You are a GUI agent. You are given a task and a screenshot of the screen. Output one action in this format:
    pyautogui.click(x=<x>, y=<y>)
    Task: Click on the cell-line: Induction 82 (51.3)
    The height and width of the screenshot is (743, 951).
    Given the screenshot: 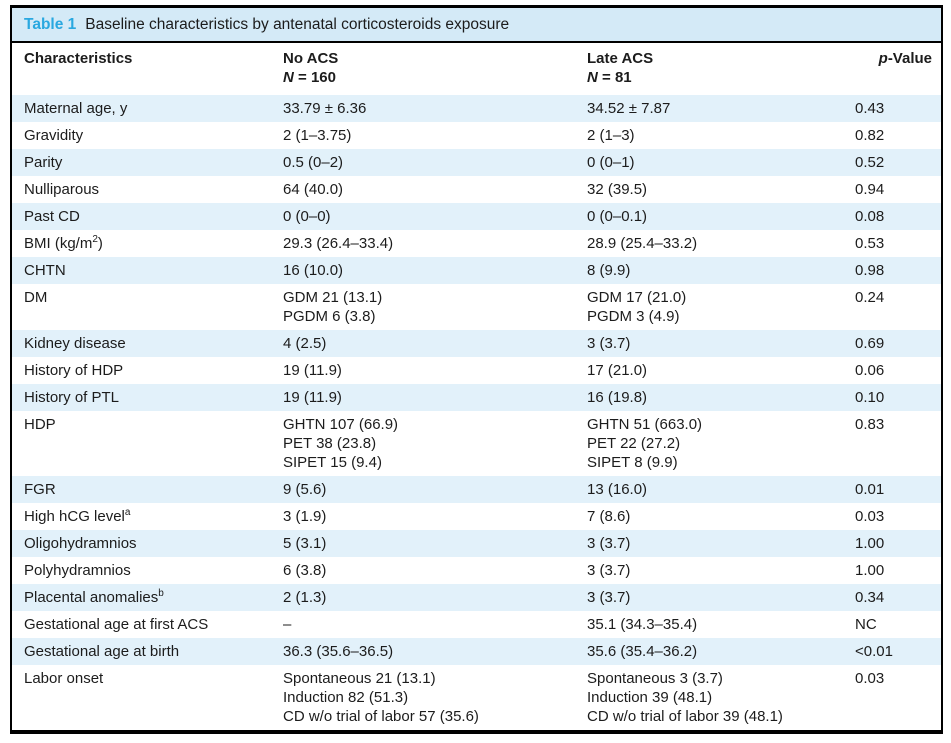 What is the action you would take?
    pyautogui.click(x=346, y=697)
    